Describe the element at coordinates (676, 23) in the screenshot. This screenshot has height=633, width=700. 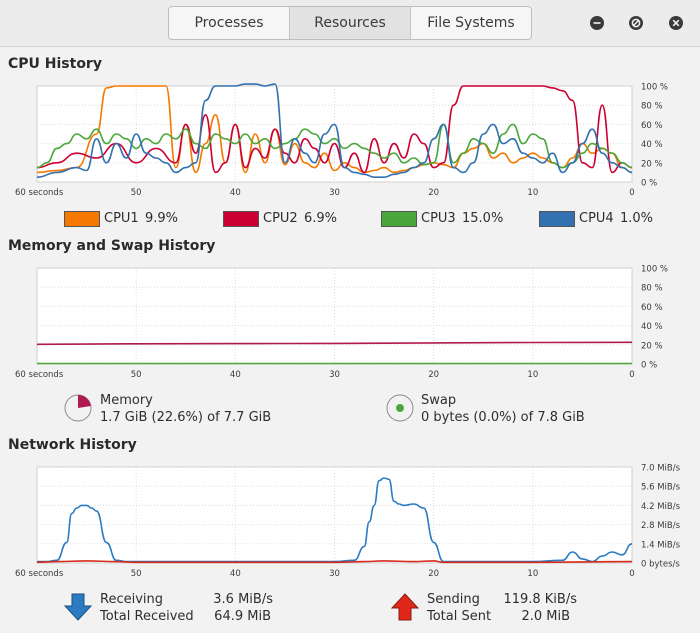
I see `close-button` at that location.